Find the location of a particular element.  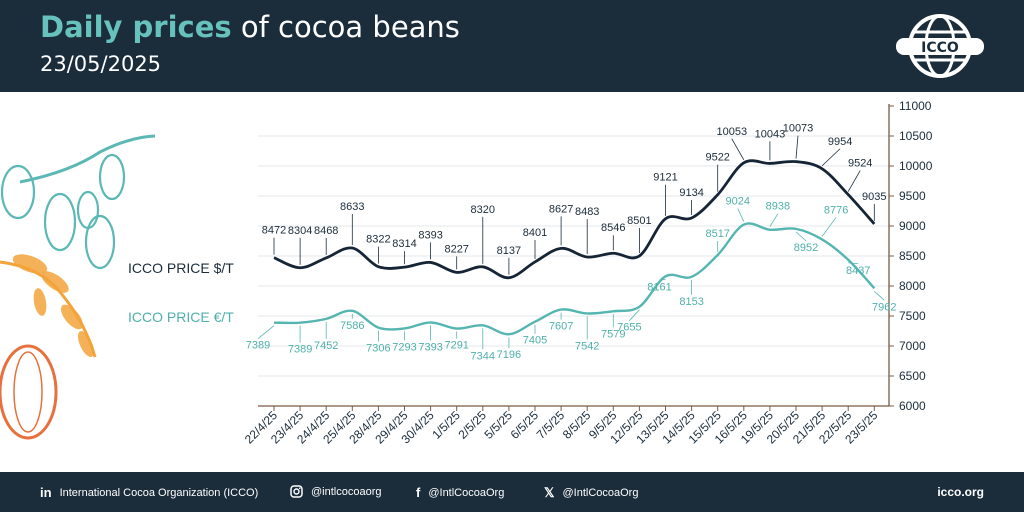

y-tick-label: 8500 is located at coordinates (912, 256).